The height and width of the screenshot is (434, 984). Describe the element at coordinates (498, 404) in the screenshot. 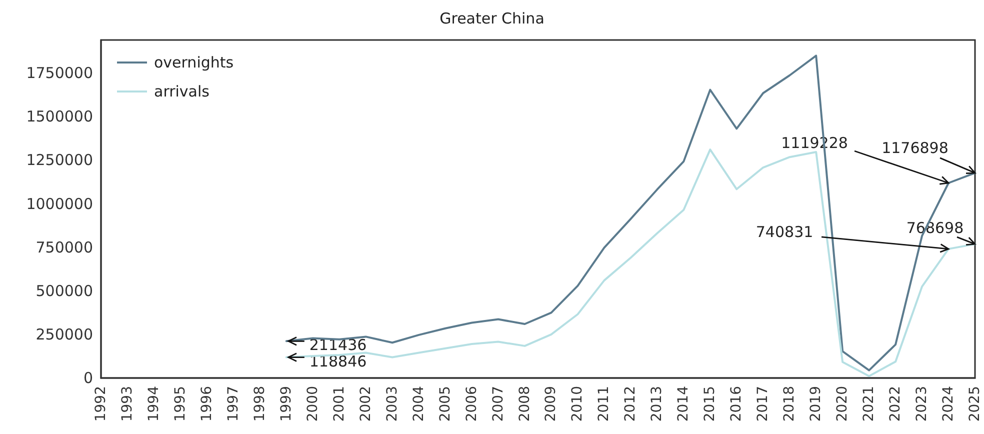

I see `x-tick-label: 2007` at that location.